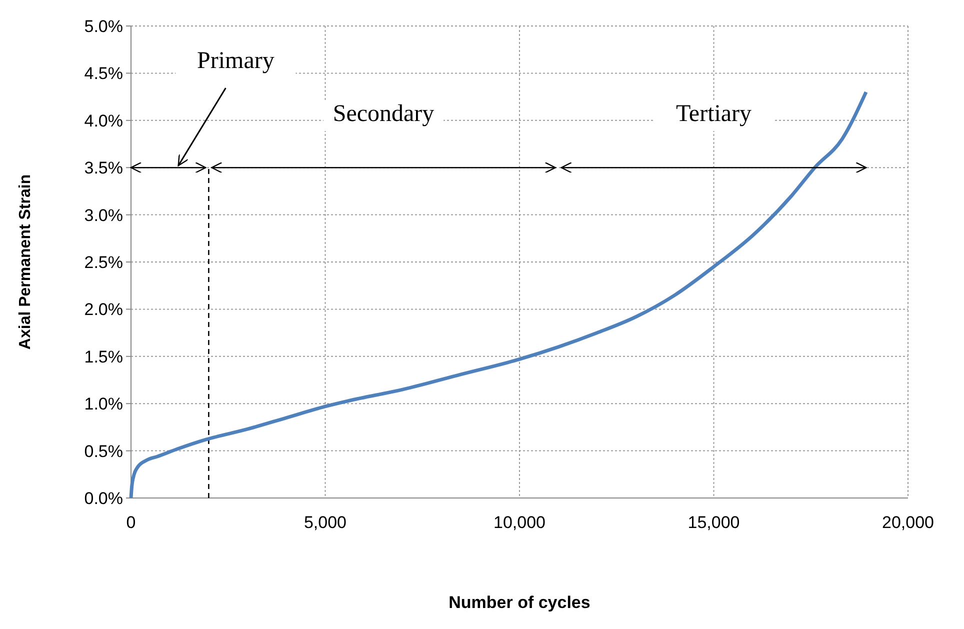 Image resolution: width=964 pixels, height=629 pixels. Describe the element at coordinates (520, 522) in the screenshot. I see `x-tick-label: 10,000` at that location.